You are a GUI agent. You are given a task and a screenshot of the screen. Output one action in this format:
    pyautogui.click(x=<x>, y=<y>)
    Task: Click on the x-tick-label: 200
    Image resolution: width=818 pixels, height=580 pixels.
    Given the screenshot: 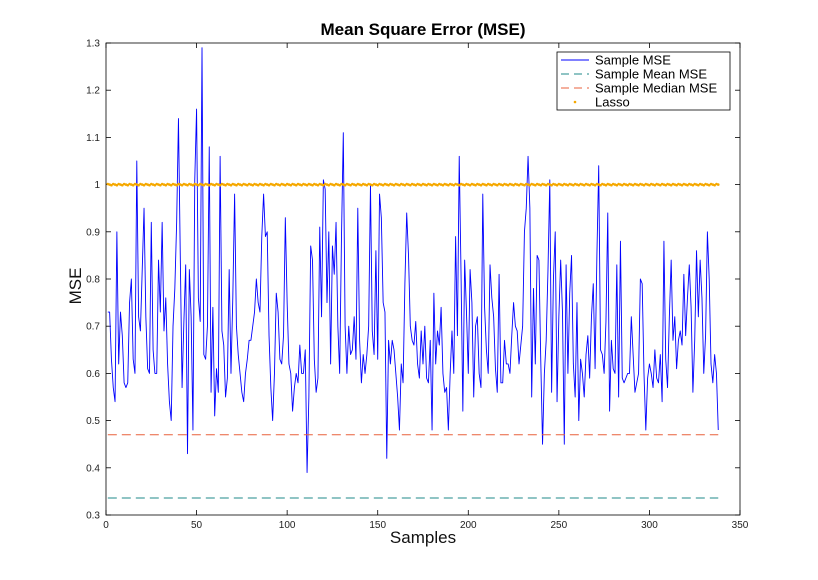 What is the action you would take?
    pyautogui.click(x=468, y=525)
    